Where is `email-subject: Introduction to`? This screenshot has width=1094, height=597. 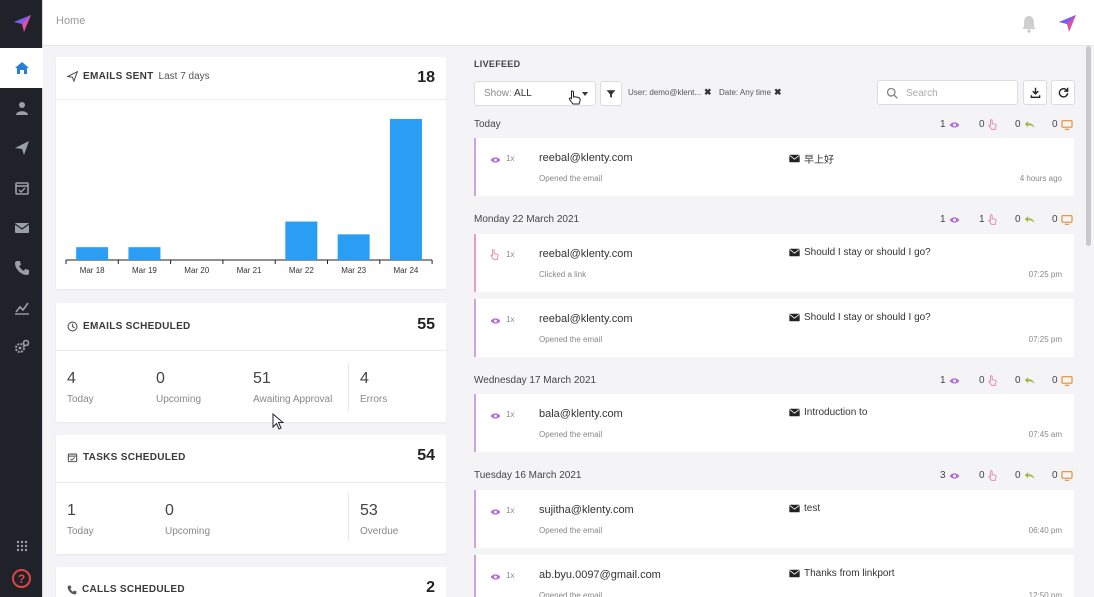 email-subject: Introduction to is located at coordinates (828, 412).